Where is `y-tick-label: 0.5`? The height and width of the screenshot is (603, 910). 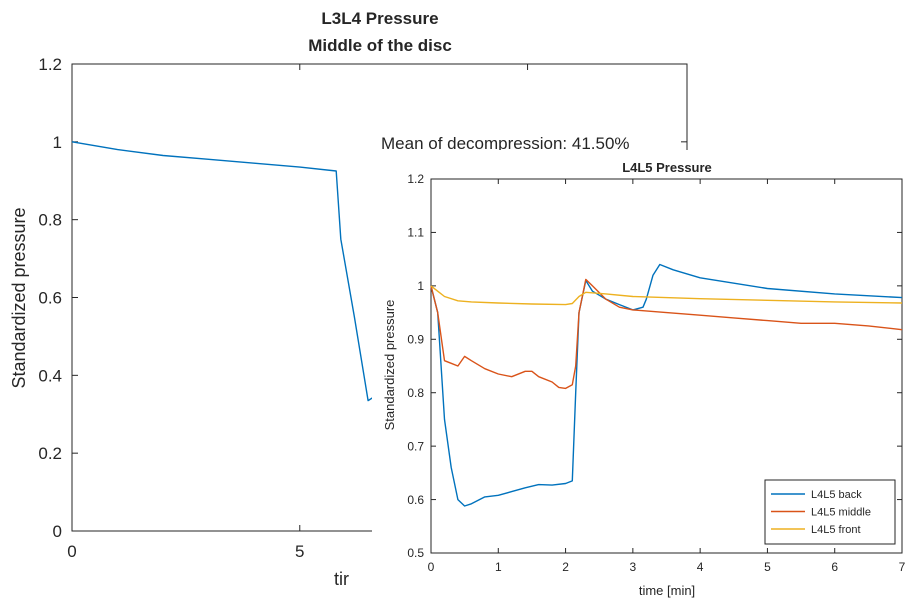
y-tick-label: 0.5 is located at coordinates (415, 553).